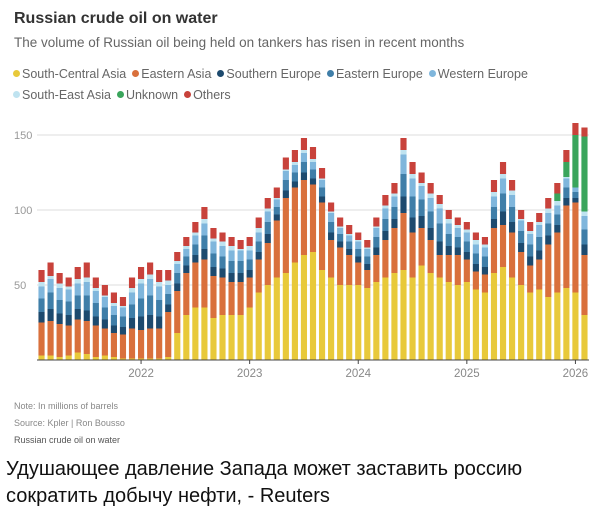 Image resolution: width=613 pixels, height=521 pixels. I want to click on legend-label: South-Central Asia, so click(74, 74).